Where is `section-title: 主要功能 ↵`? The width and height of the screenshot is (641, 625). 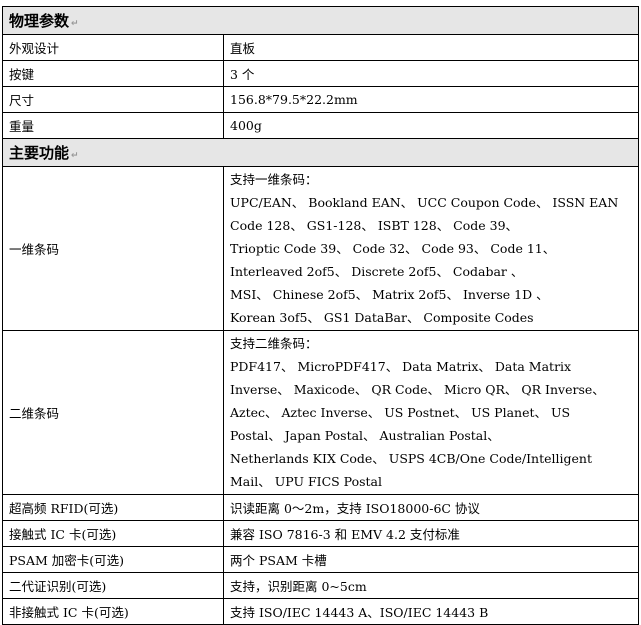 section-title: 主要功能 ↵ is located at coordinates (320, 152).